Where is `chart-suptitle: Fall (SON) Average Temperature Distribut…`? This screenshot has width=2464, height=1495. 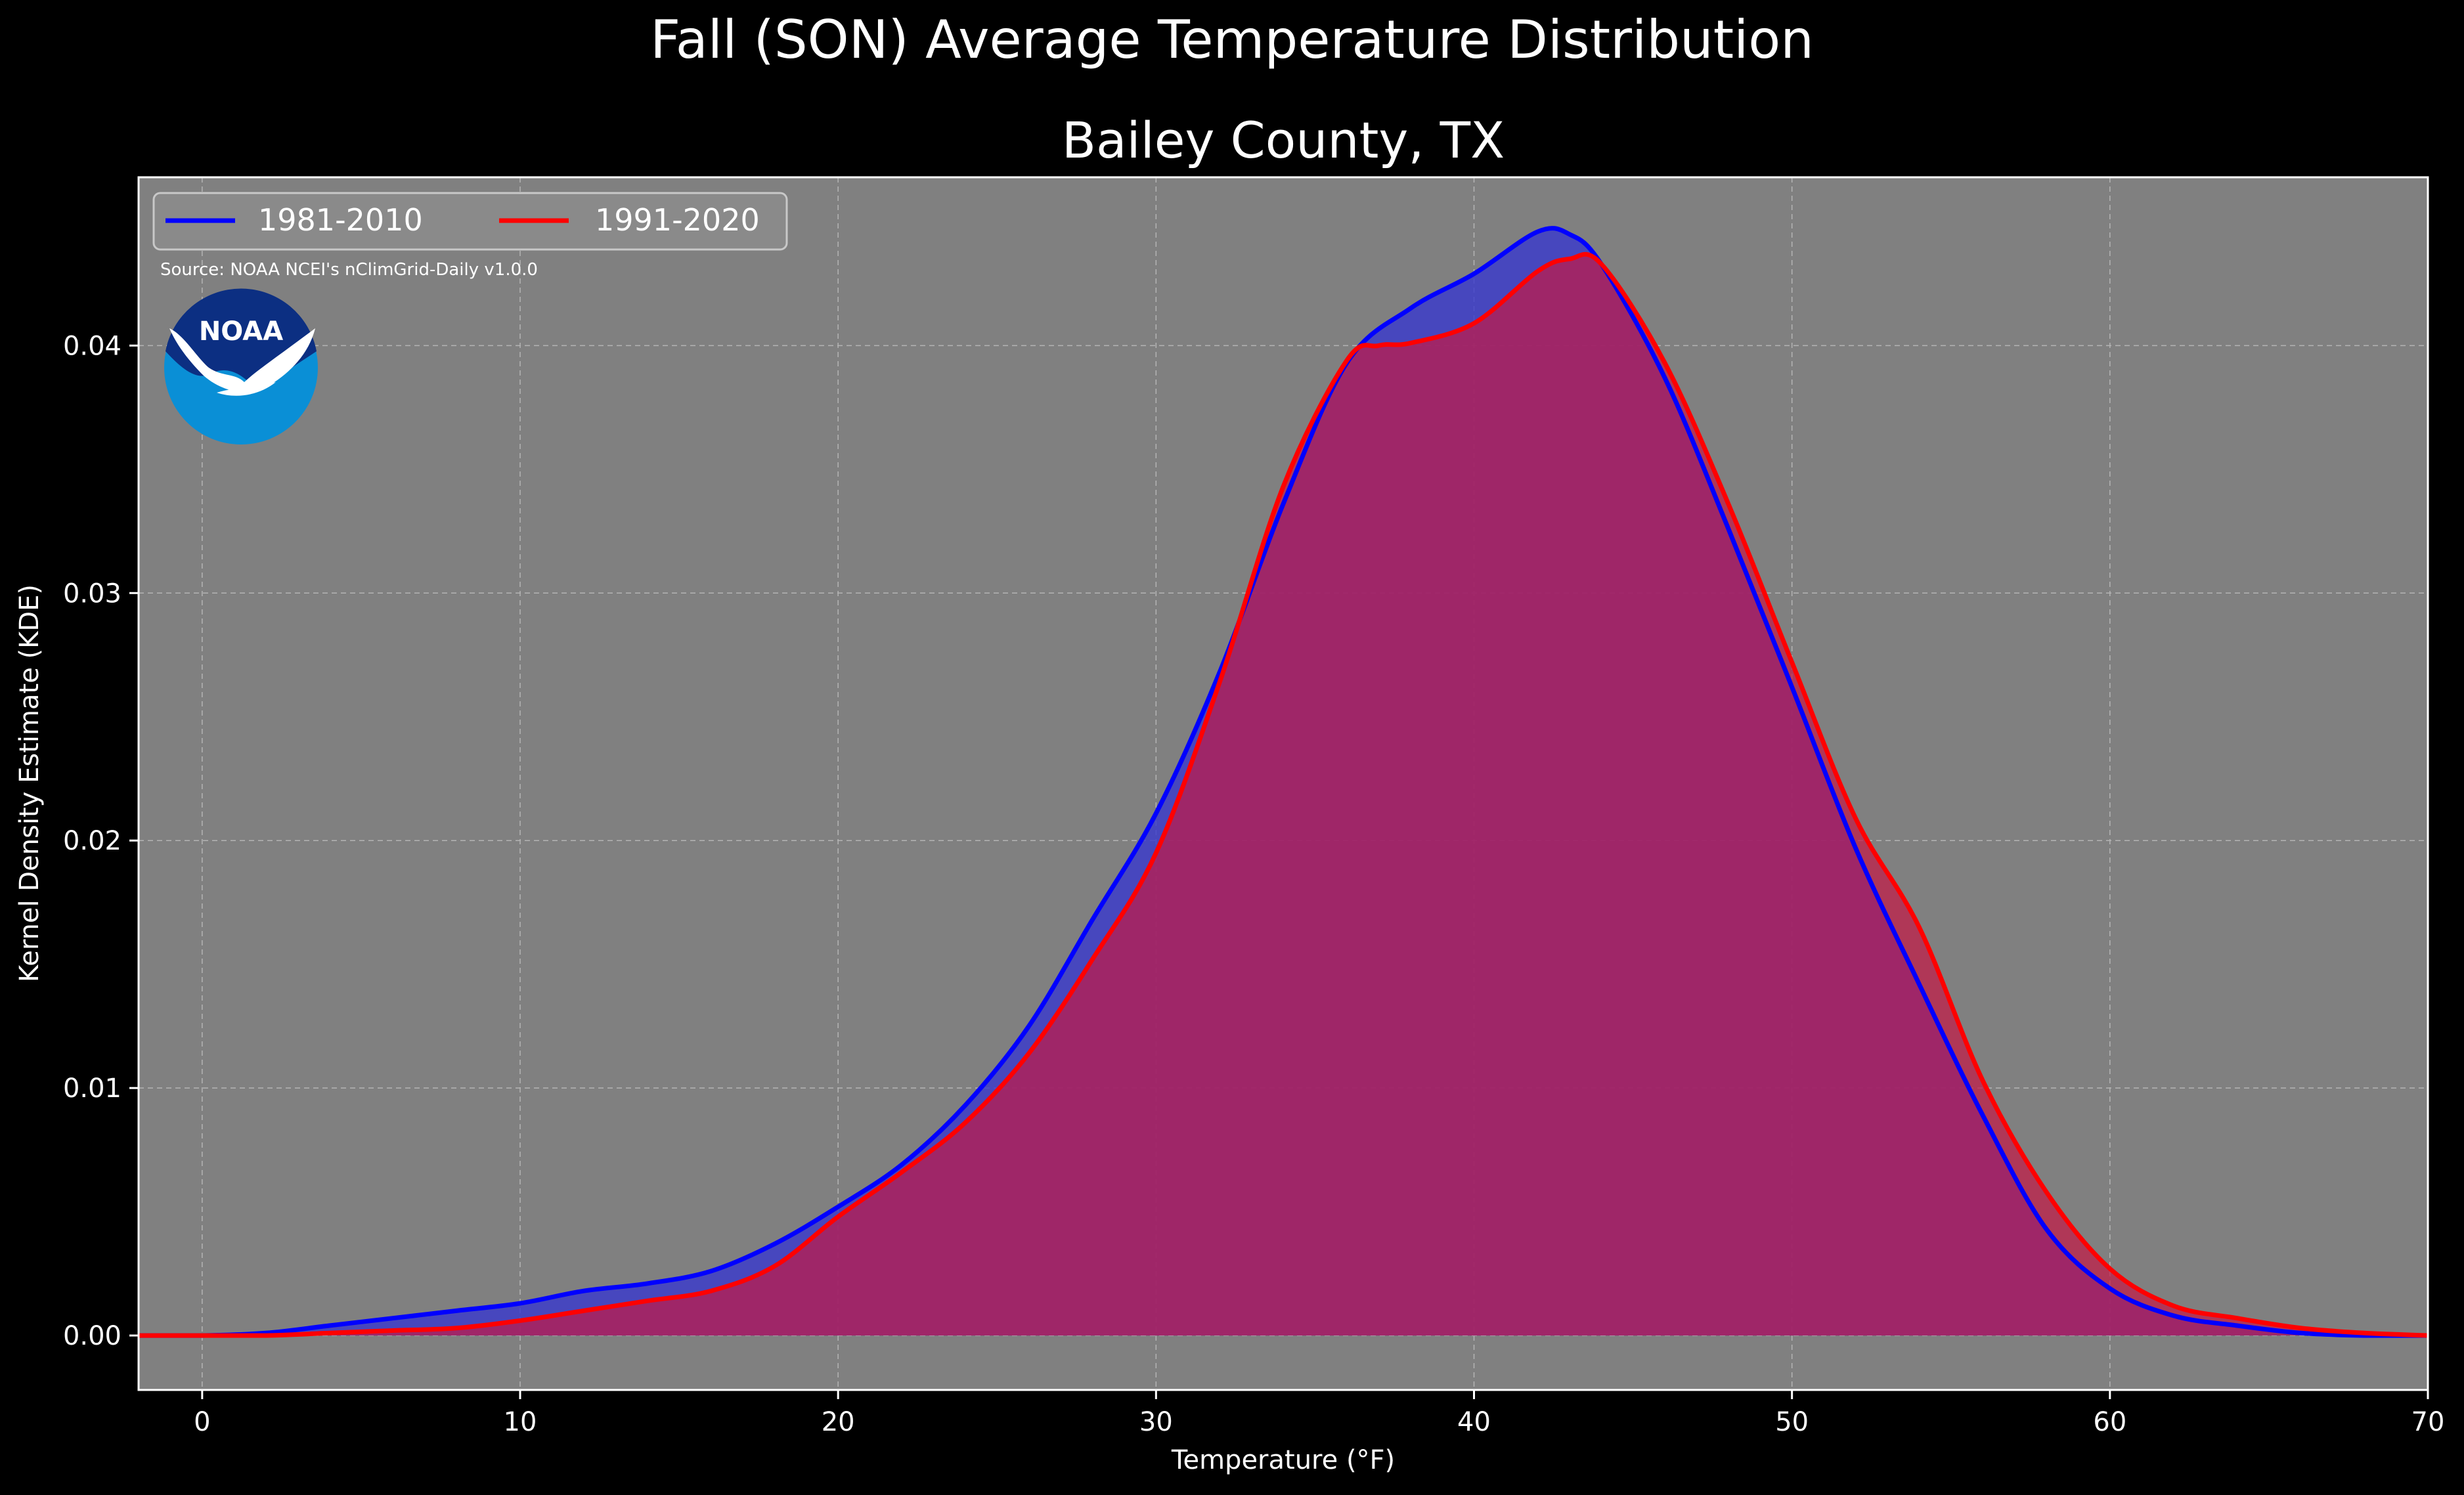 chart-suptitle: Fall (SON) Average Temperature Distribut… is located at coordinates (1232, 39).